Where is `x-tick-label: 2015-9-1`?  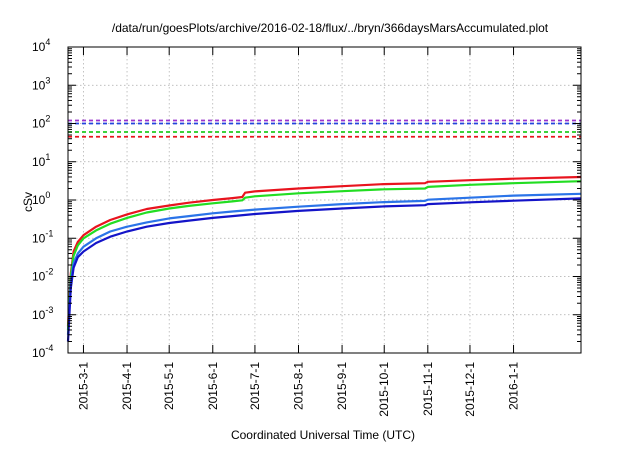
x-tick-label: 2015-9-1 is located at coordinates (342, 386).